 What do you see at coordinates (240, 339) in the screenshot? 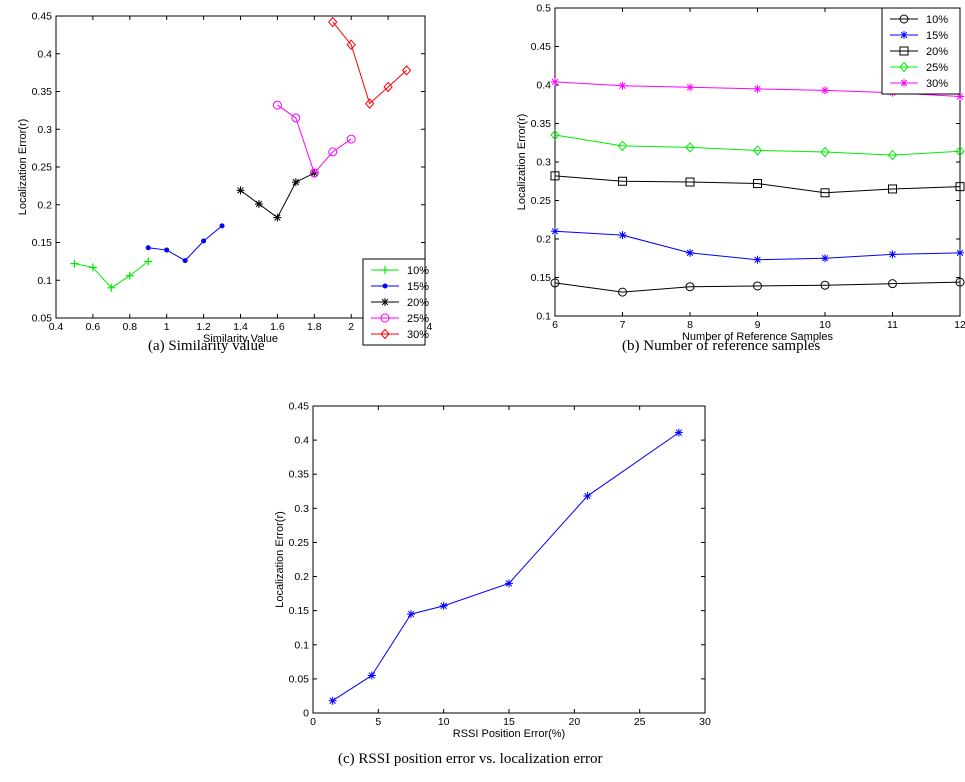
I see `x-axis-label: Similarity Value` at bounding box center [240, 339].